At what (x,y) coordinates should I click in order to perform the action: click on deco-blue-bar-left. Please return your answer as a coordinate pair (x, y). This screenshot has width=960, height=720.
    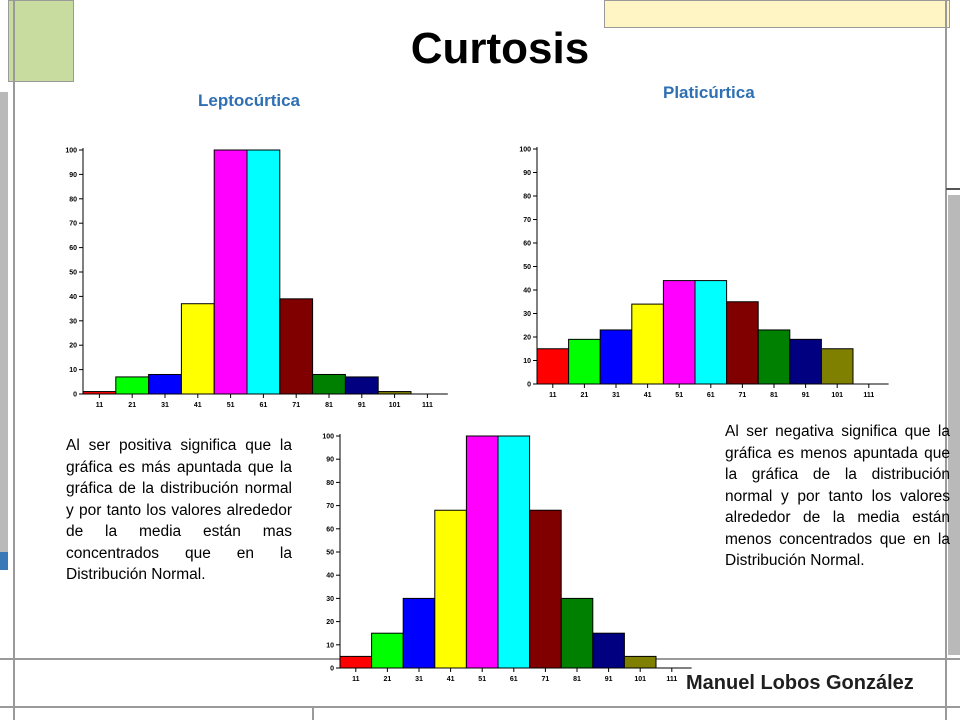
    Looking at the image, I should click on (4, 561).